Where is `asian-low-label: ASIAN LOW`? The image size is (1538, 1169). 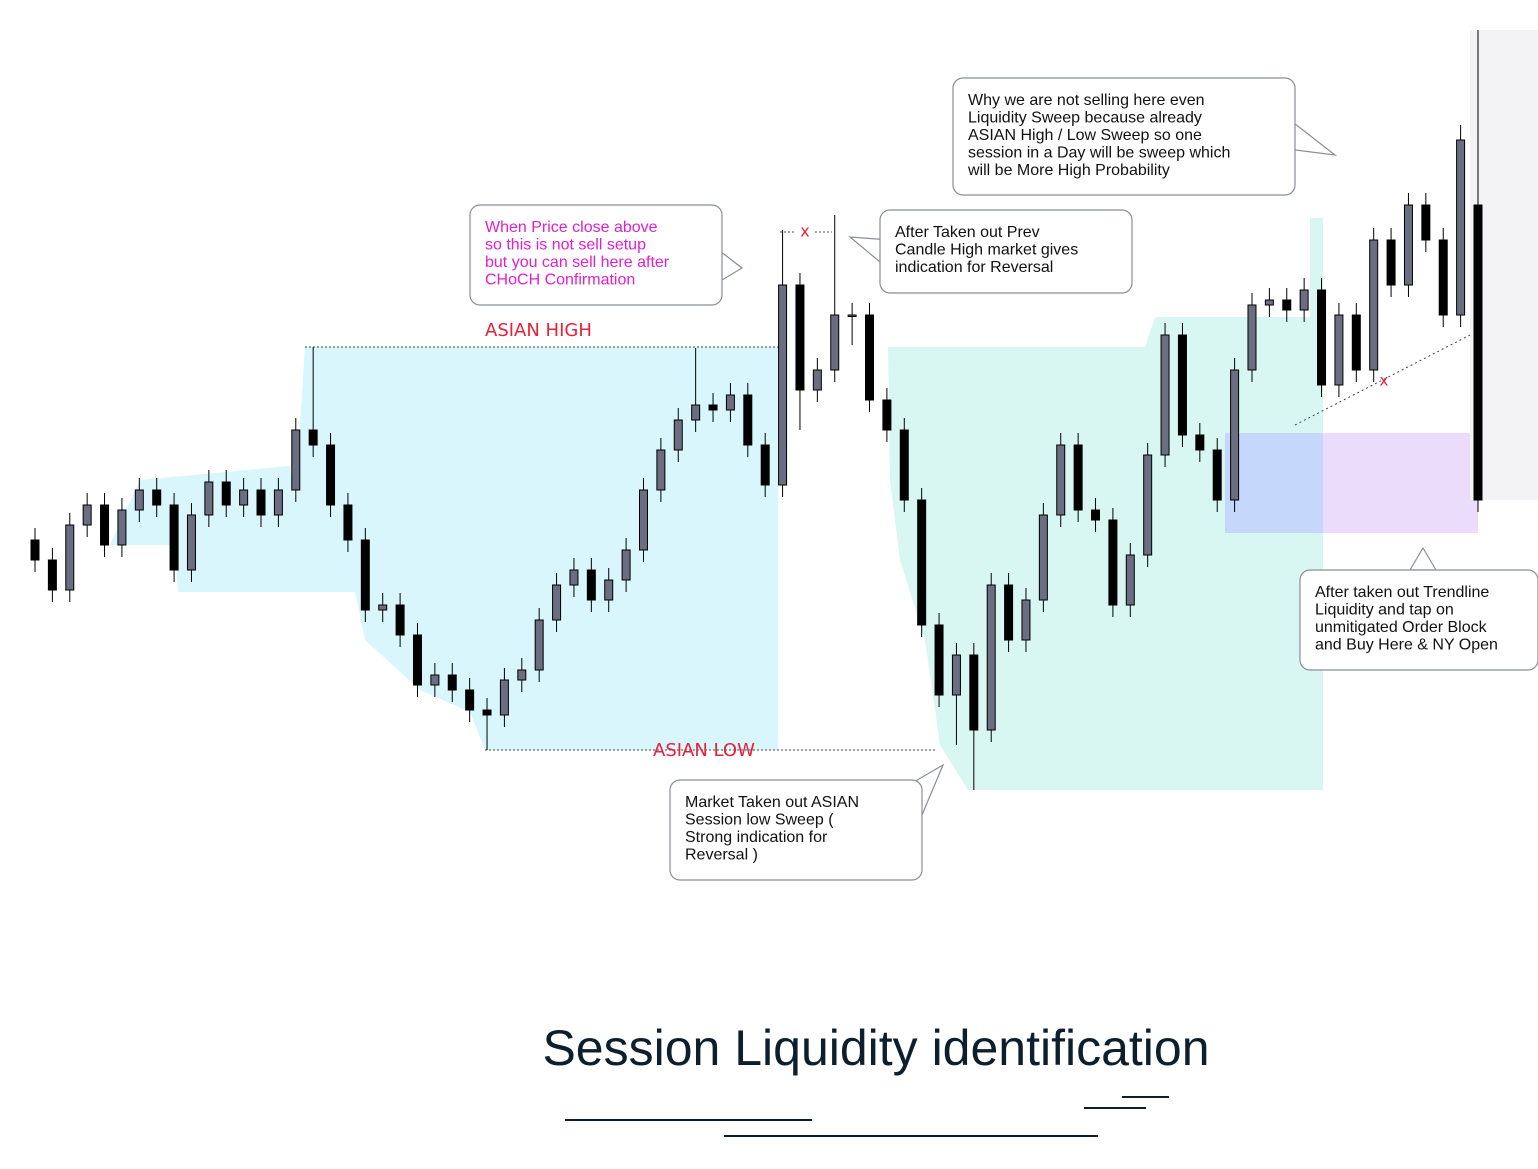
asian-low-label: ASIAN LOW is located at coordinates (704, 750).